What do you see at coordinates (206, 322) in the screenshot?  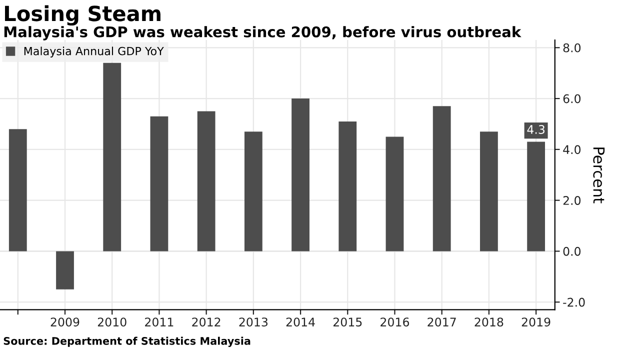 I see `x-tick-label: 2012` at bounding box center [206, 322].